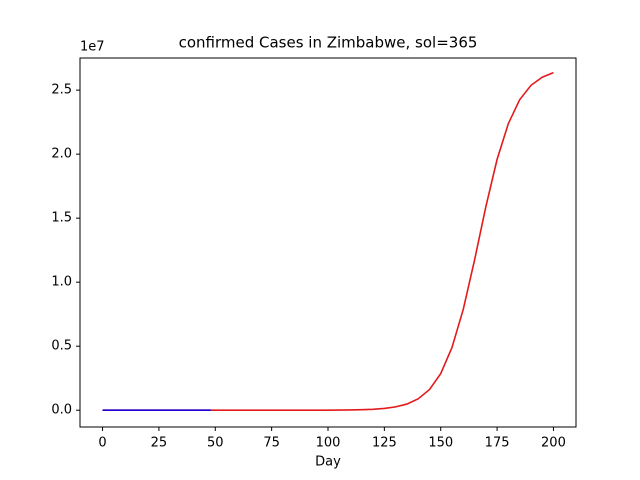 This screenshot has height=480, width=640. What do you see at coordinates (61, 90) in the screenshot?
I see `y-tick-label: 2.5` at bounding box center [61, 90].